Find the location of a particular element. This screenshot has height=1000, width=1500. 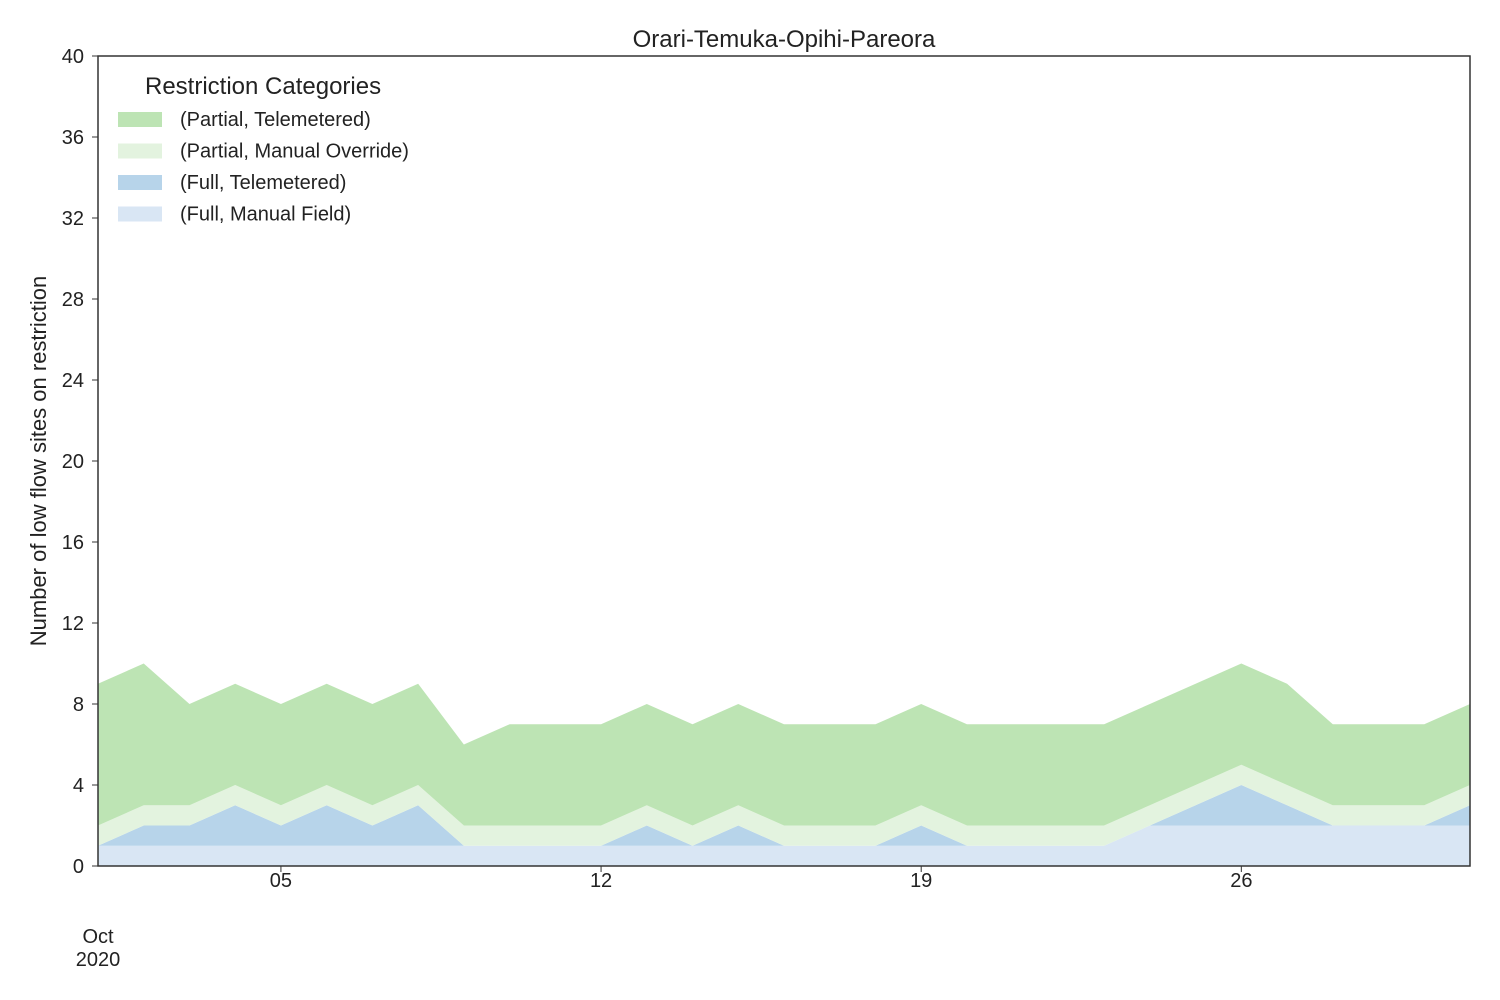

x-axis-month-label: Oct is located at coordinates (98, 937).